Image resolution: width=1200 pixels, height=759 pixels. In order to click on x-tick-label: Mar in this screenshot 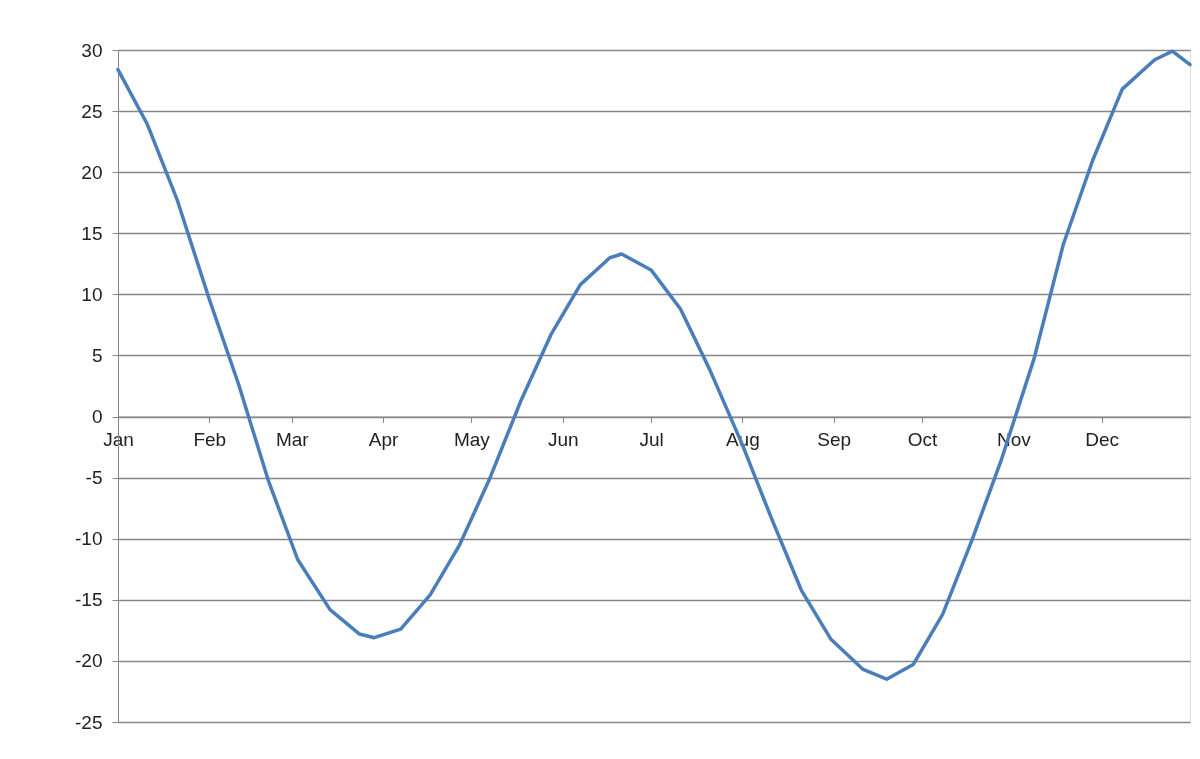, I will do `click(292, 440)`.